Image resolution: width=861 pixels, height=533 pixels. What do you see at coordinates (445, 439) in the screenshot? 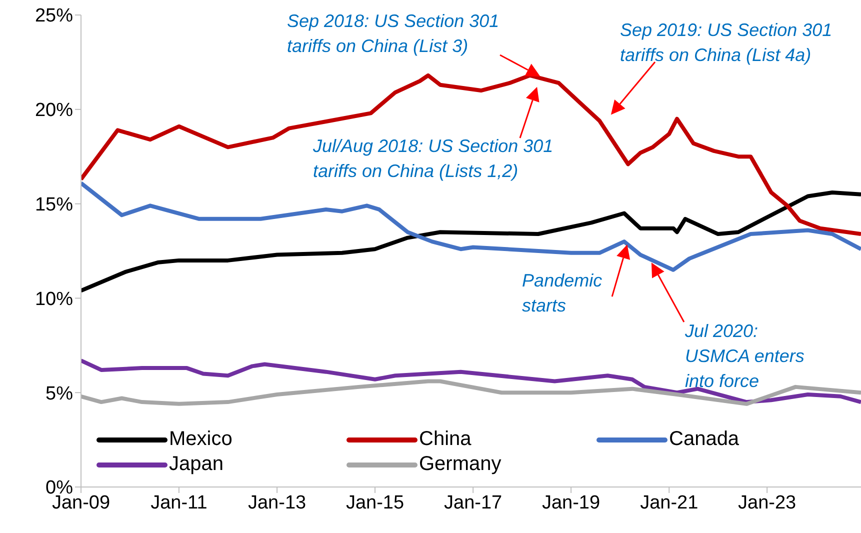
I see `legend-label: China` at bounding box center [445, 439].